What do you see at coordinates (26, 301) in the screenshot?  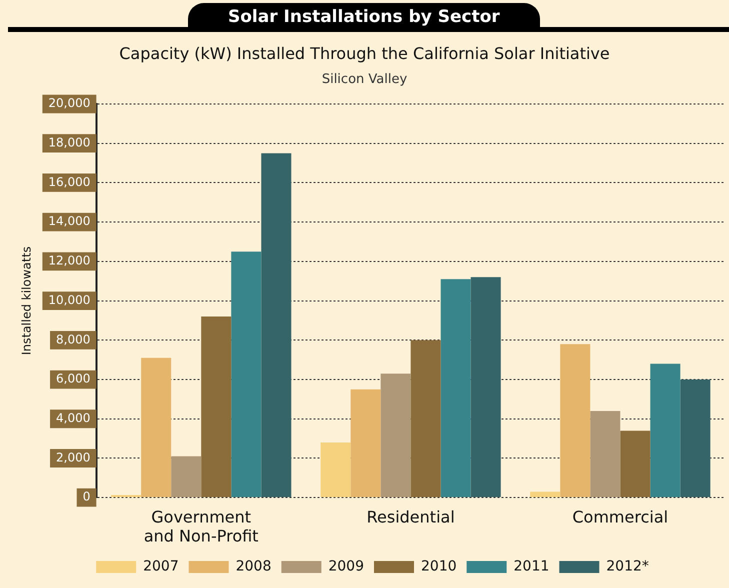 I see `y-axis-title: Installed kilowatts` at bounding box center [26, 301].